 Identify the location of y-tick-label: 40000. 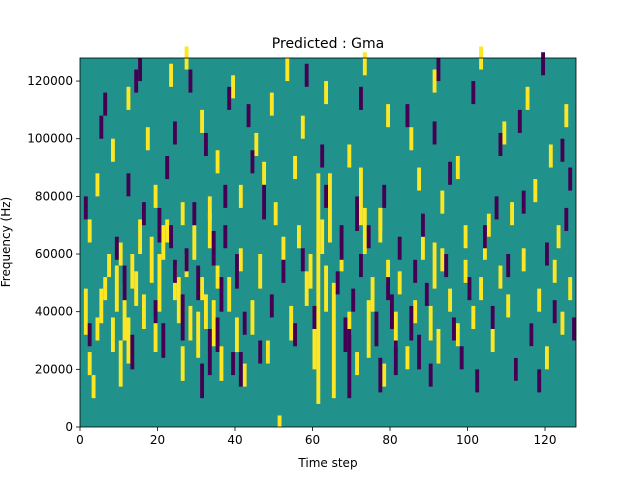
(54, 312).